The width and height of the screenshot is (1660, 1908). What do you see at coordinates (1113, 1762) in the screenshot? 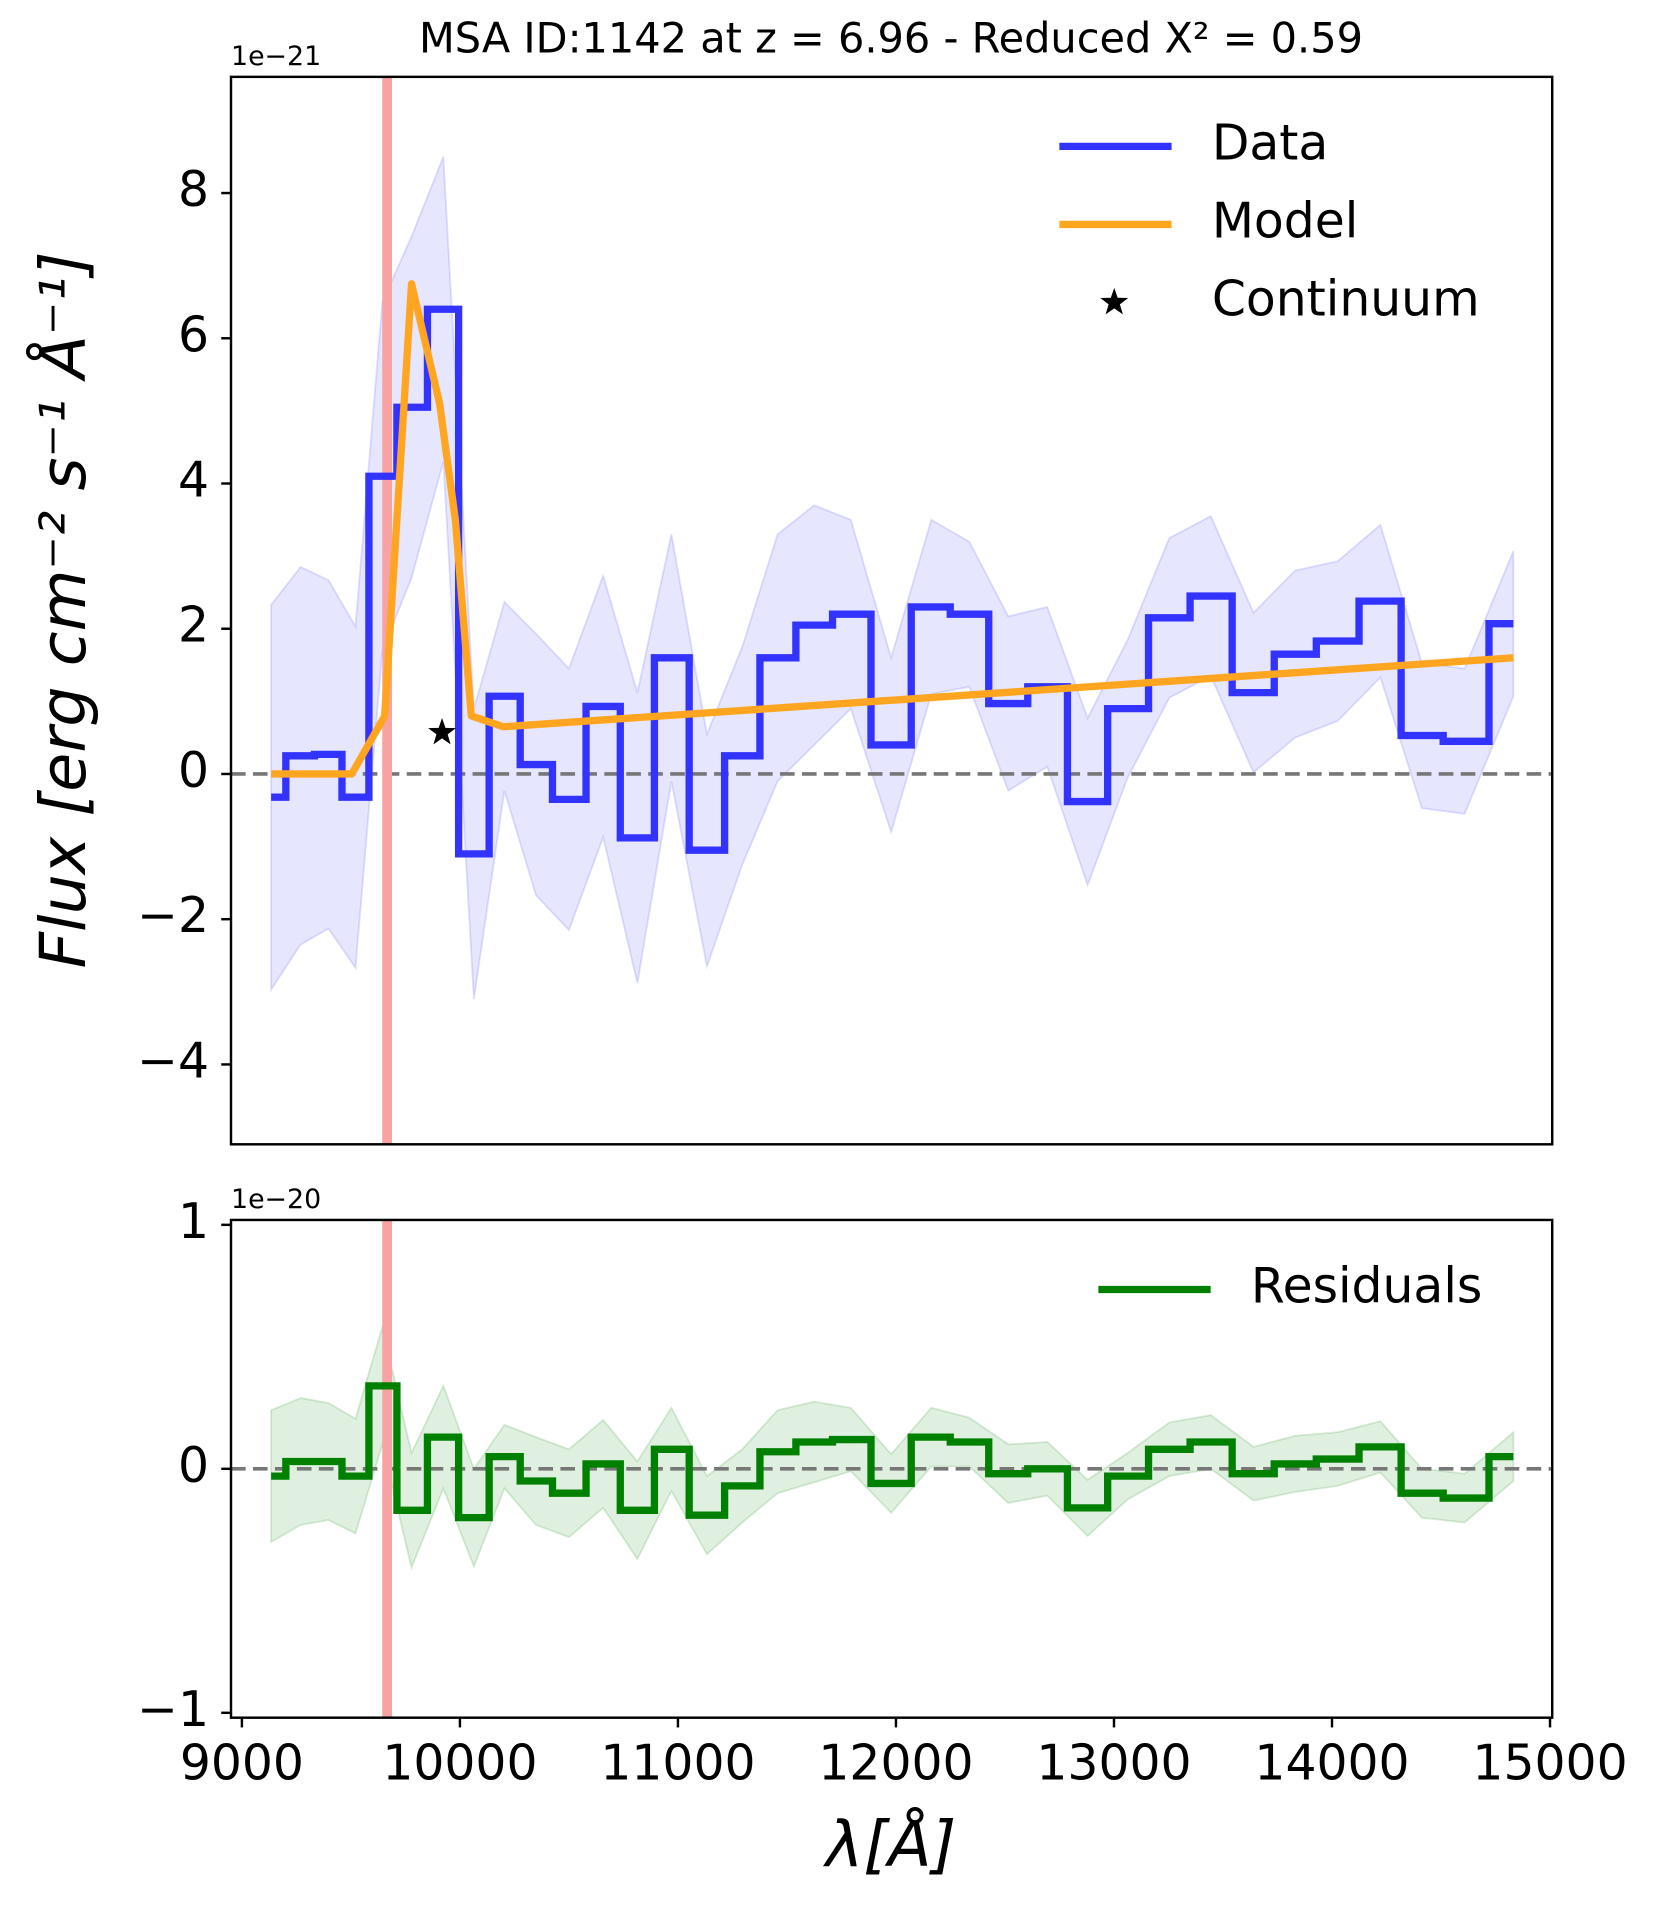
I see `x-tick-label: 13000` at bounding box center [1113, 1762].